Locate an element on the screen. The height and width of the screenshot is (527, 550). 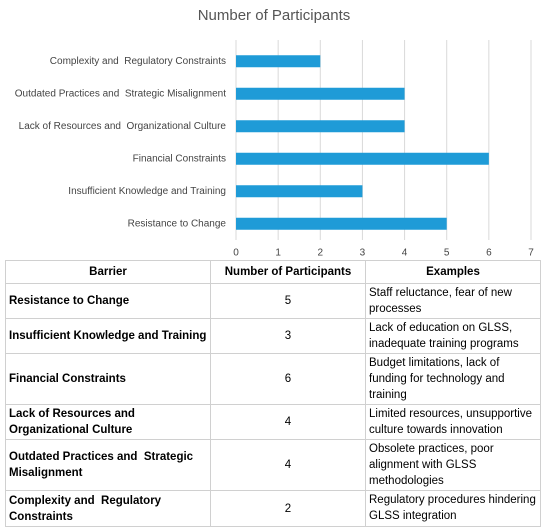
chart-title: Number of Participants is located at coordinates (274, 15).